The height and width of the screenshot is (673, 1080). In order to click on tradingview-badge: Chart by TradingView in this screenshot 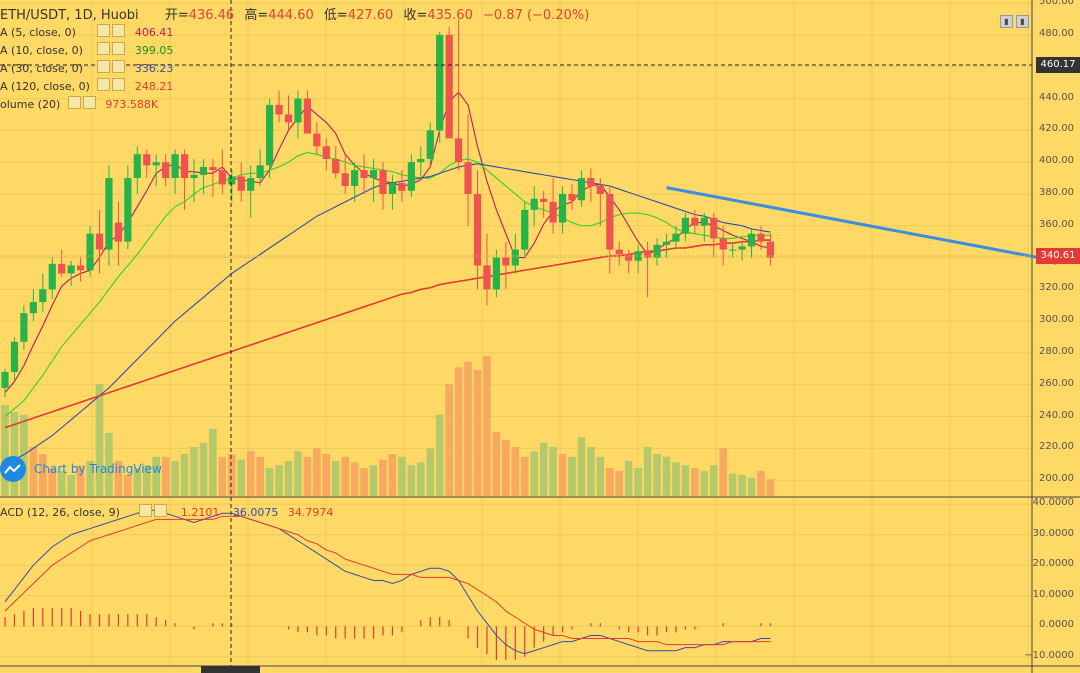, I will do `click(81, 469)`.